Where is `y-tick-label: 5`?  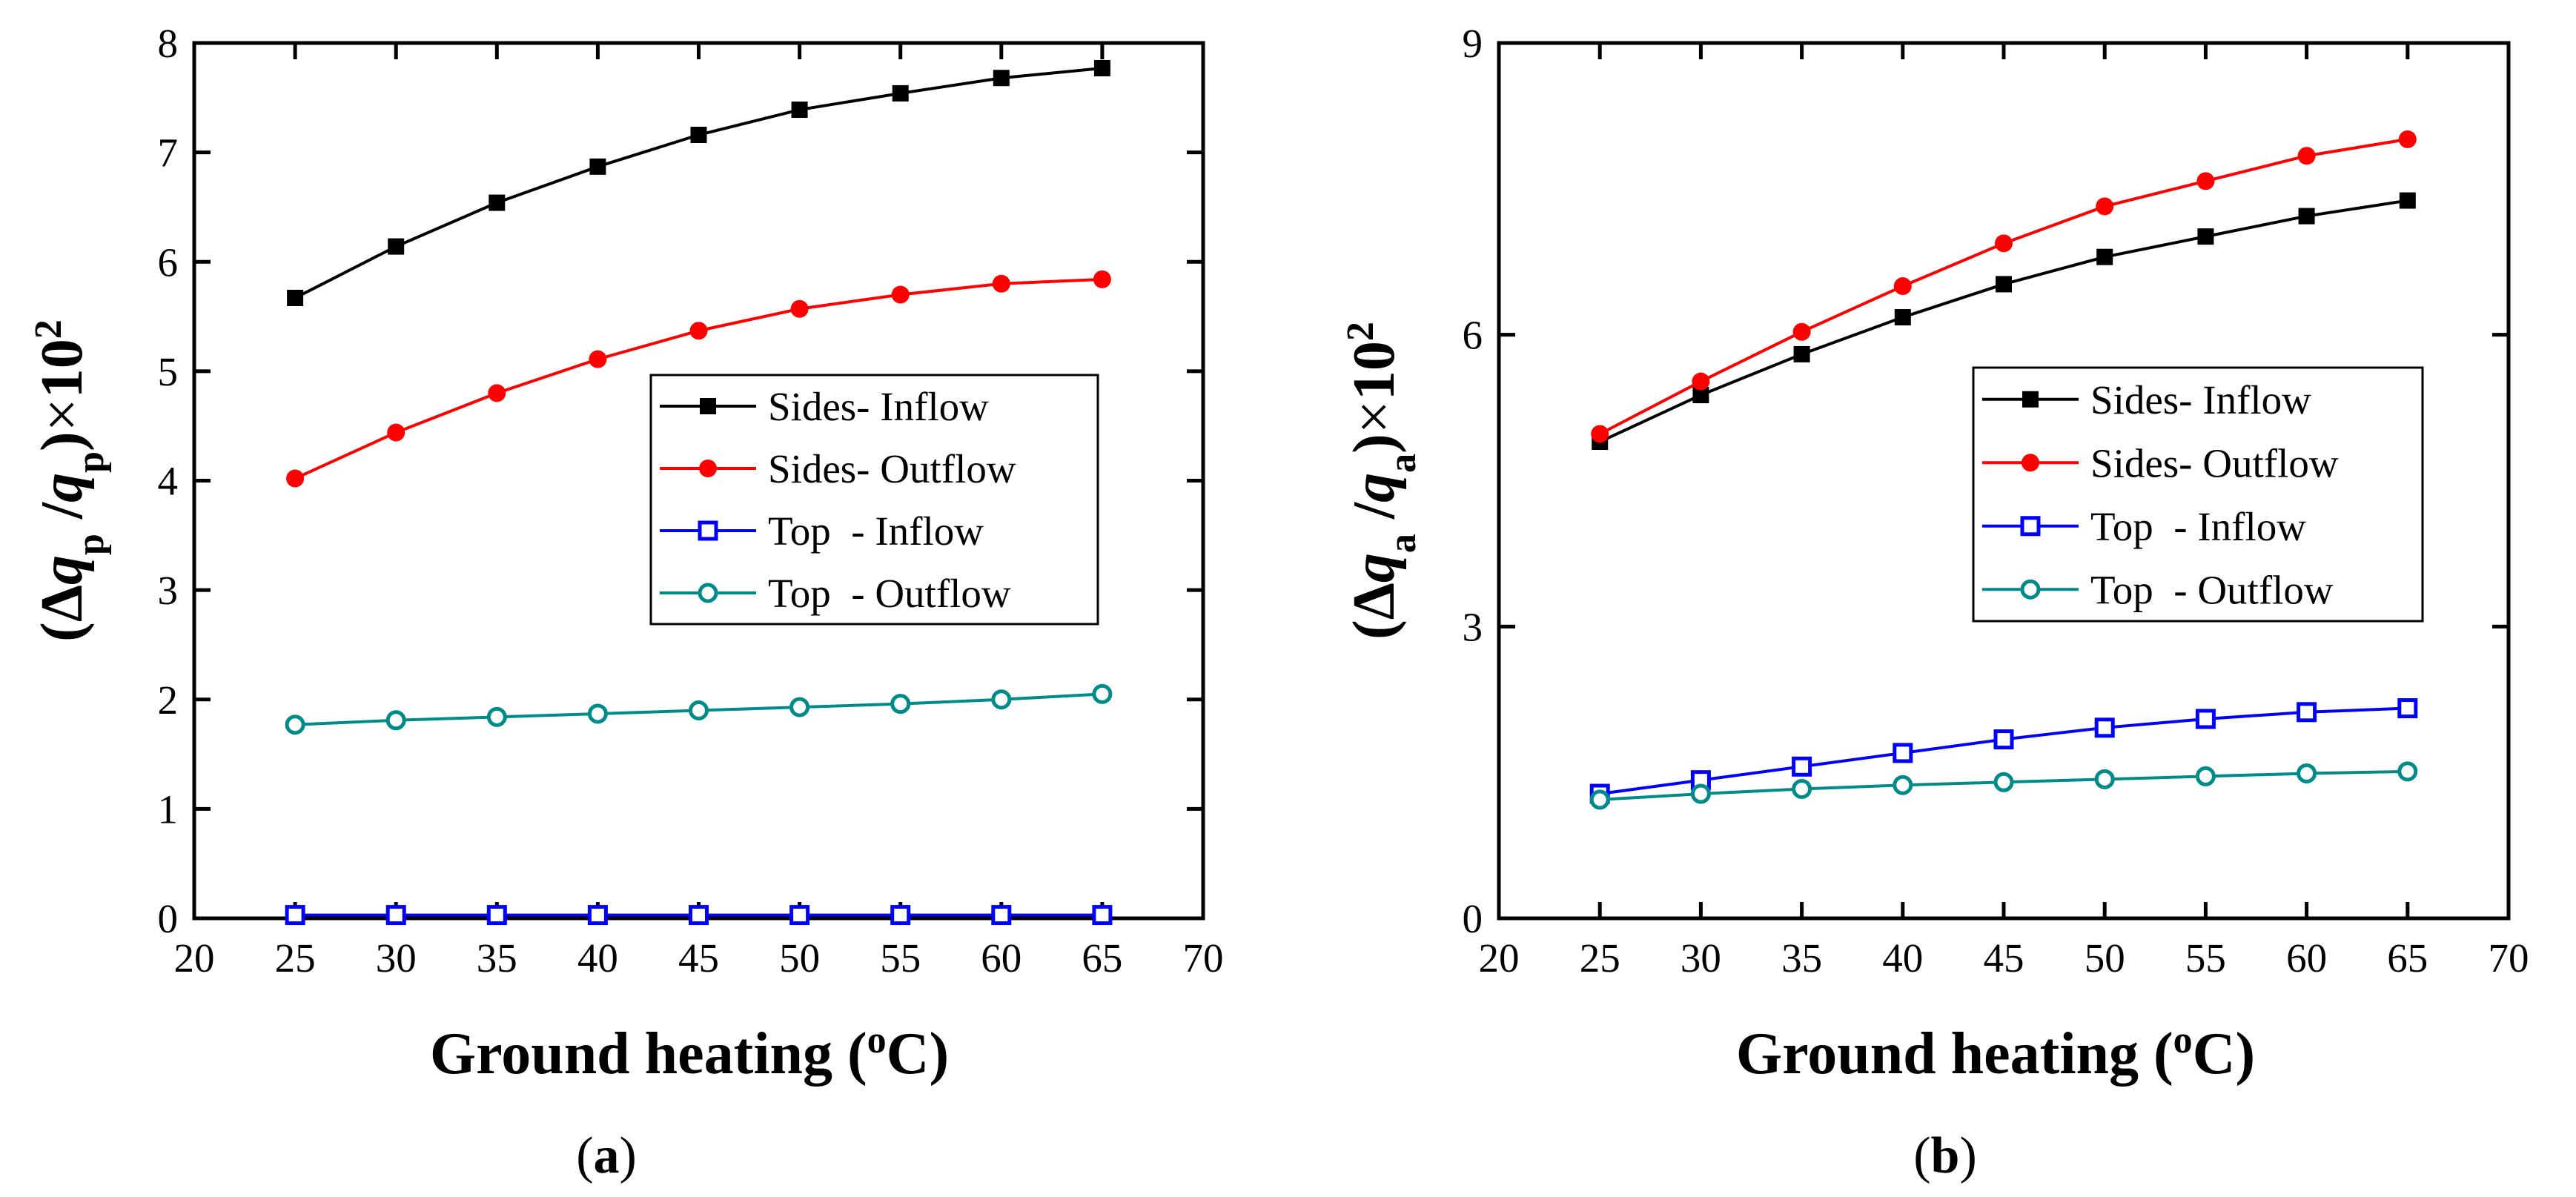
y-tick-label: 5 is located at coordinates (168, 372).